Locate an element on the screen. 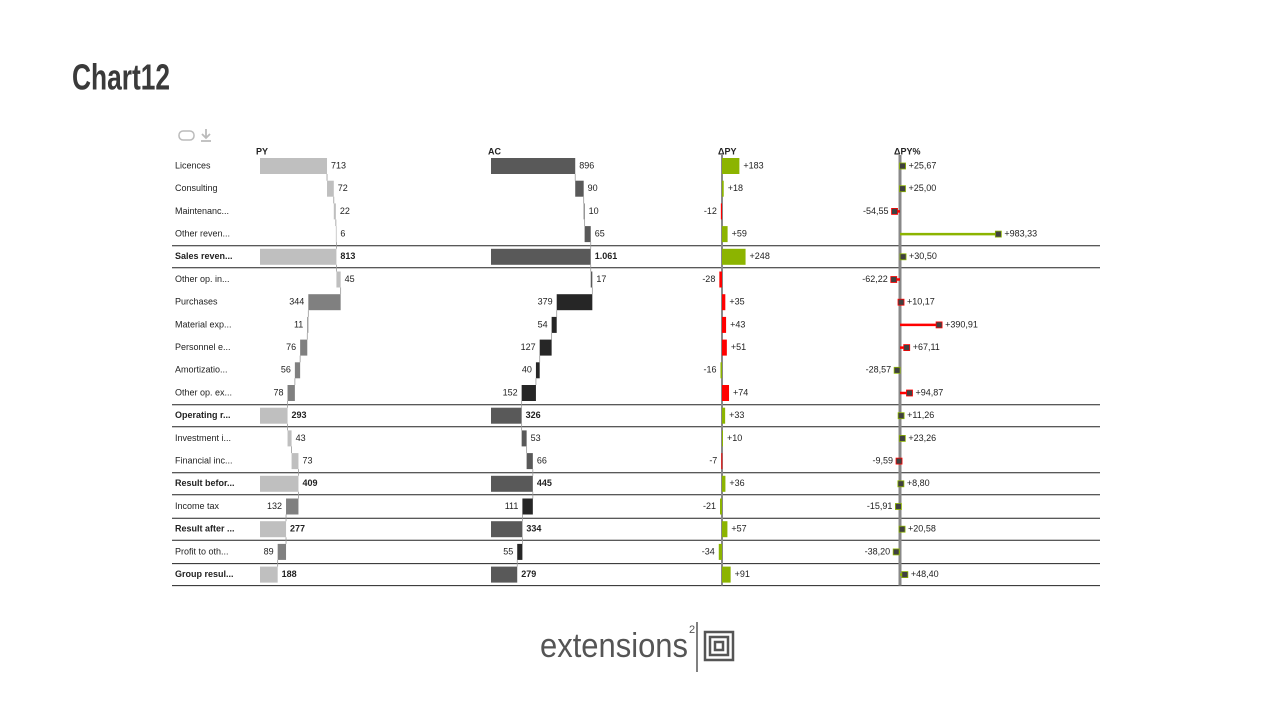 This screenshot has height=720, width=1280. delta-label: -7 is located at coordinates (713, 460).